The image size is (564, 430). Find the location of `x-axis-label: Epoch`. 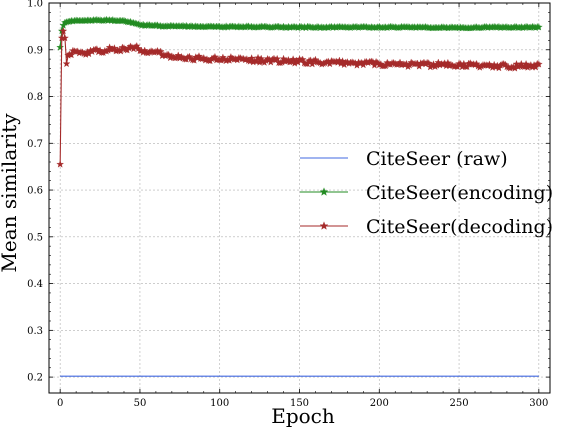

x-axis-label: Epoch is located at coordinates (303, 416).